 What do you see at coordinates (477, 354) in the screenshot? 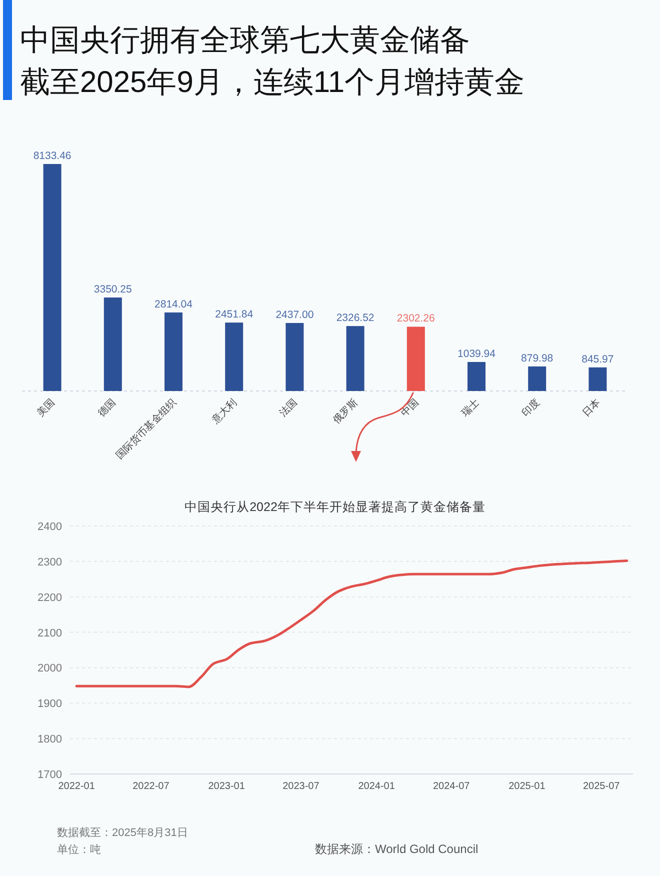
I see `data-label: 1039.94` at bounding box center [477, 354].